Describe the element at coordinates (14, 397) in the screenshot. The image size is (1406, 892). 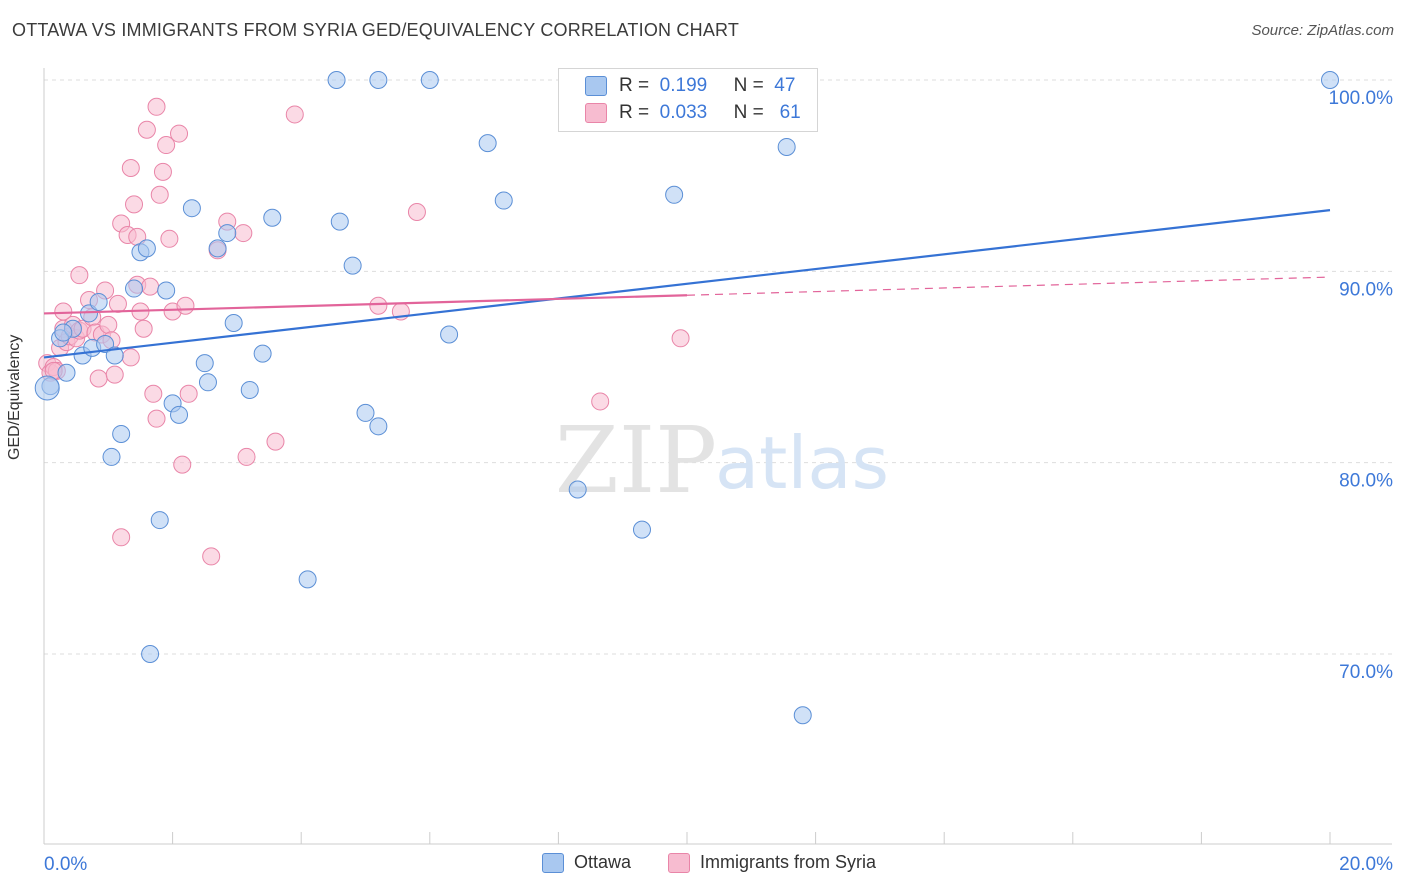
I see `y-axis-label: GED/Equivalency` at that location.